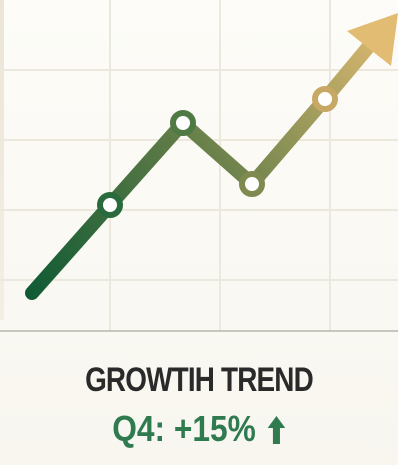  Describe the element at coordinates (184, 428) in the screenshot. I see `trend-value: Q4: +15%` at that location.